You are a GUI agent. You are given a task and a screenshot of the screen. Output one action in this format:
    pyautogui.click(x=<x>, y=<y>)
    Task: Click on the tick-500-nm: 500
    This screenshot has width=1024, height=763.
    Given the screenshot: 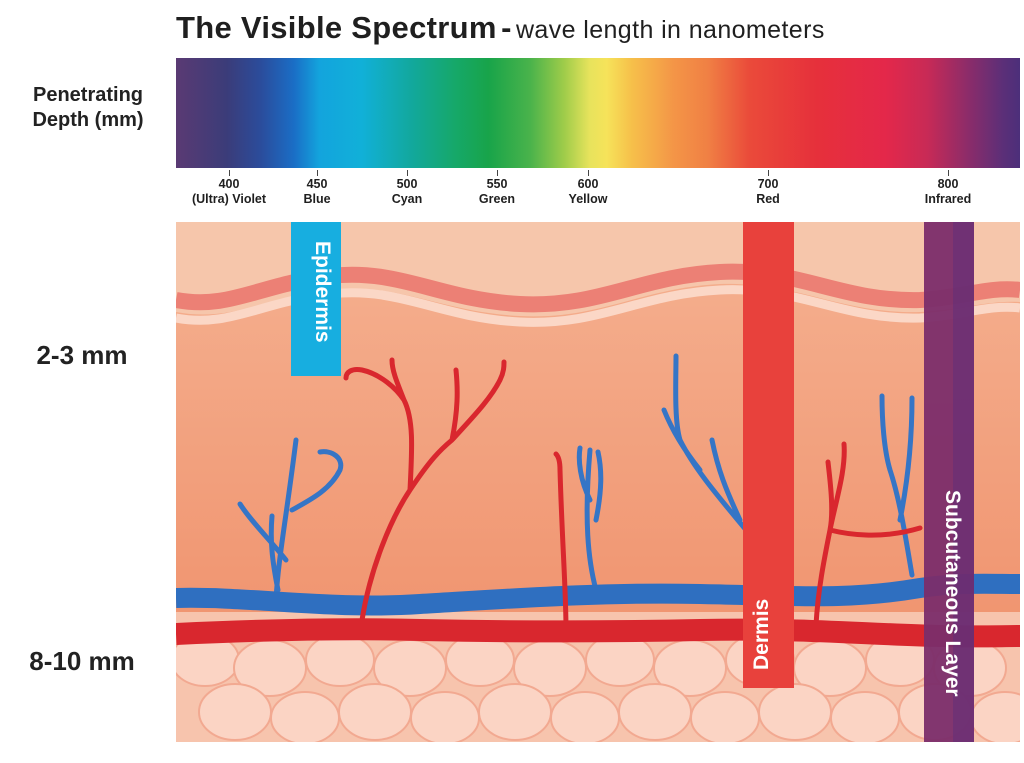 What is the action you would take?
    pyautogui.click(x=407, y=184)
    